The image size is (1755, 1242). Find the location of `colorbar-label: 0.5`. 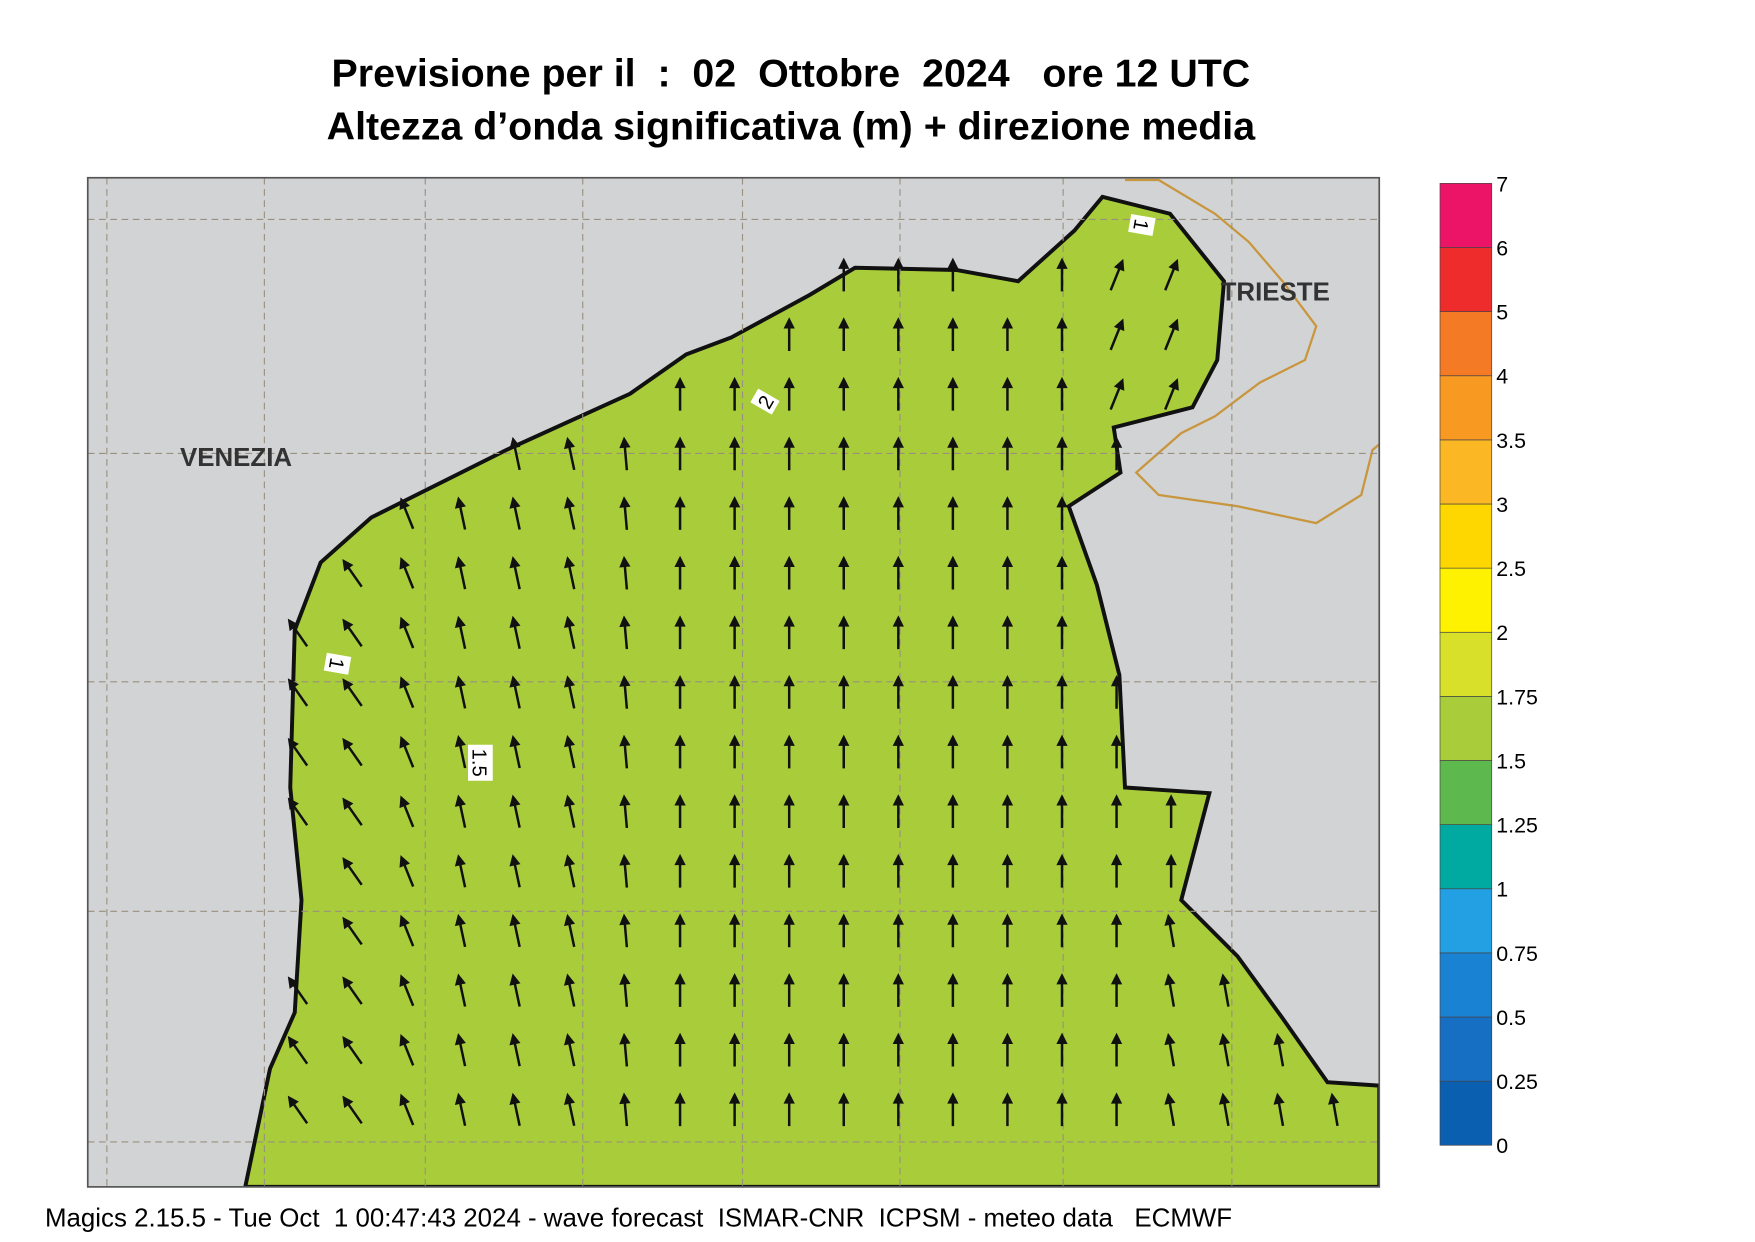

colorbar-label: 0.5 is located at coordinates (1511, 1018).